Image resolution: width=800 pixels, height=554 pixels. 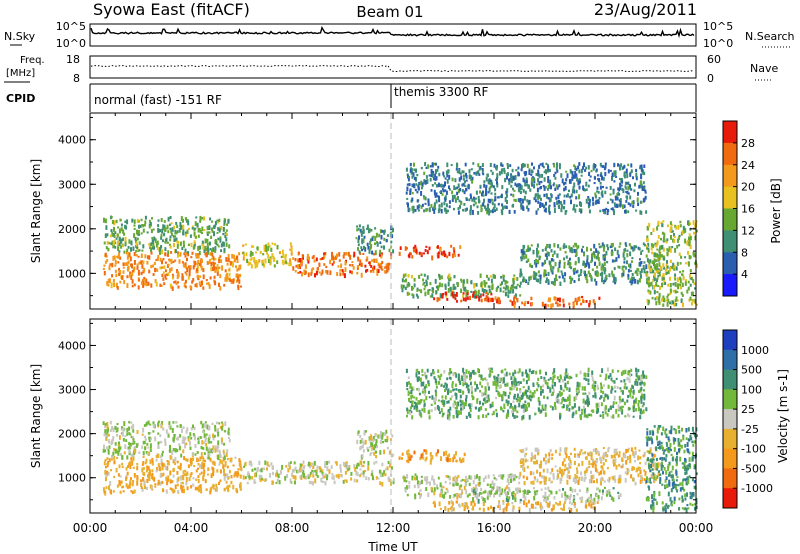 I want to click on cpid-segment-2: themis 3300 RF, so click(x=441, y=92).